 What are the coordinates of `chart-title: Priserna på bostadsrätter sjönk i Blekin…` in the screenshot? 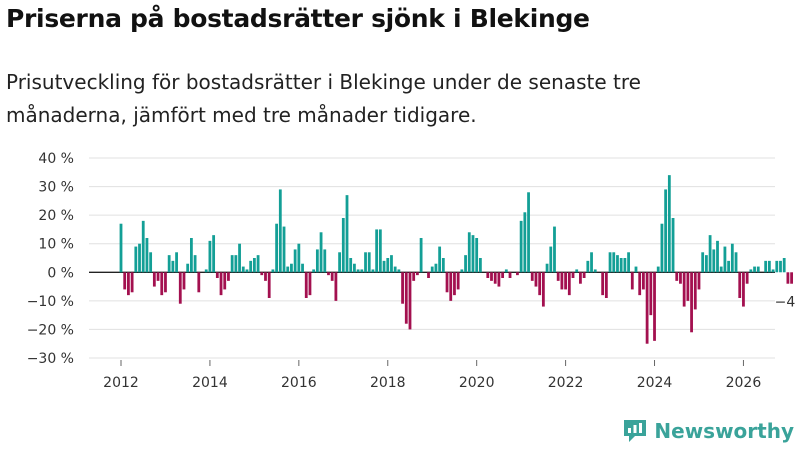 It's located at (298, 18).